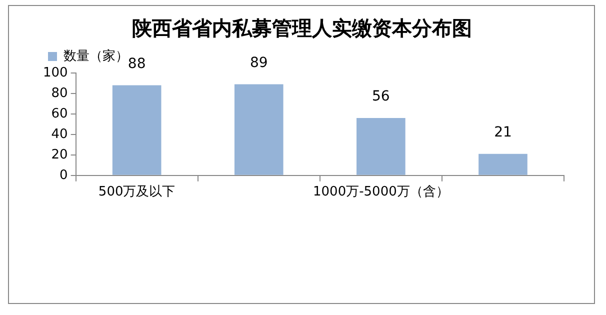 This screenshot has height=315, width=606. I want to click on data-label: 21, so click(503, 132).